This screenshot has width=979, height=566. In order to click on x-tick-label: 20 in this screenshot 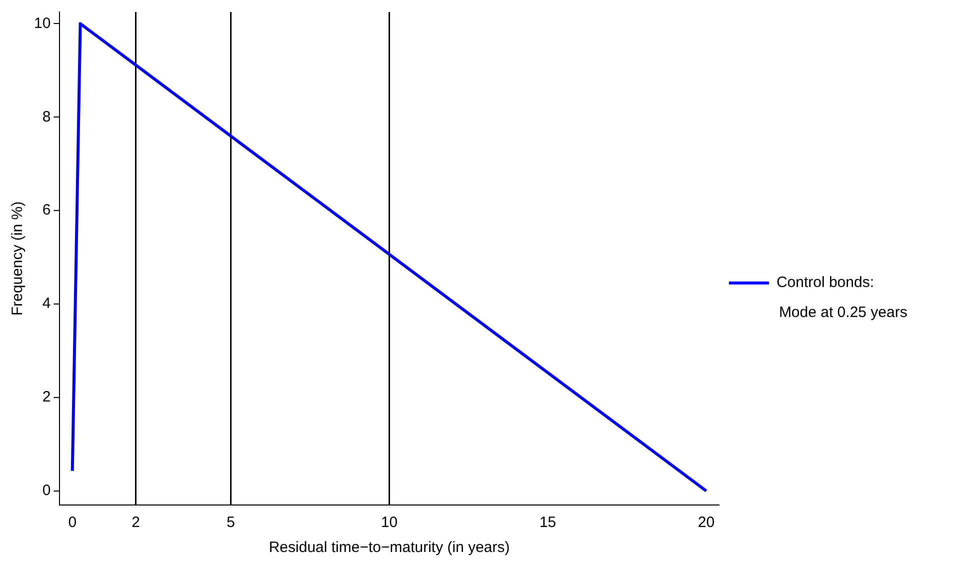, I will do `click(706, 523)`.